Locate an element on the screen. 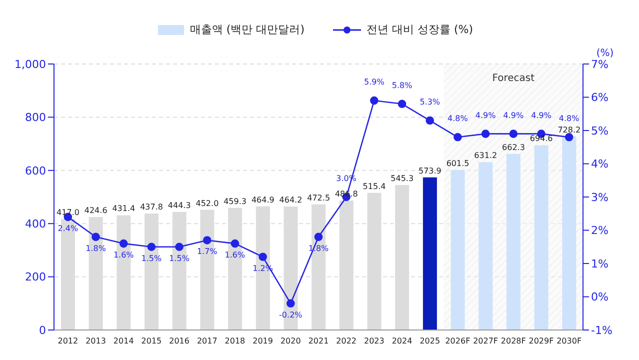 The height and width of the screenshot is (360, 639). data-label: 1.7% is located at coordinates (207, 251).